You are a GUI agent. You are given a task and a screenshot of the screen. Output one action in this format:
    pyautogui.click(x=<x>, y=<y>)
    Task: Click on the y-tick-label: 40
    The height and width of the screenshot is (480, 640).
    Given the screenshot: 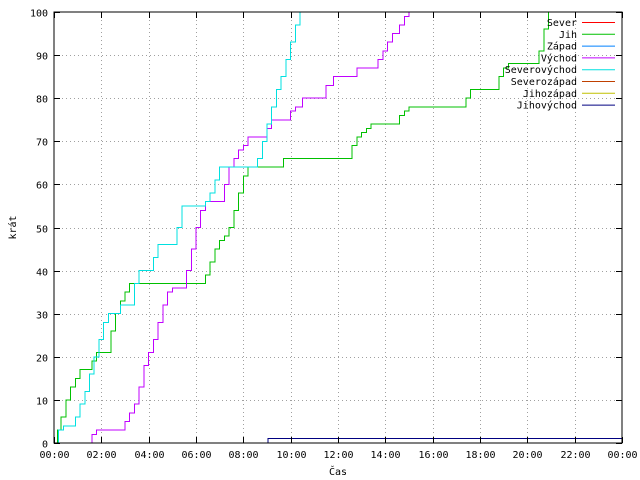 What is the action you would take?
    pyautogui.click(x=42, y=273)
    